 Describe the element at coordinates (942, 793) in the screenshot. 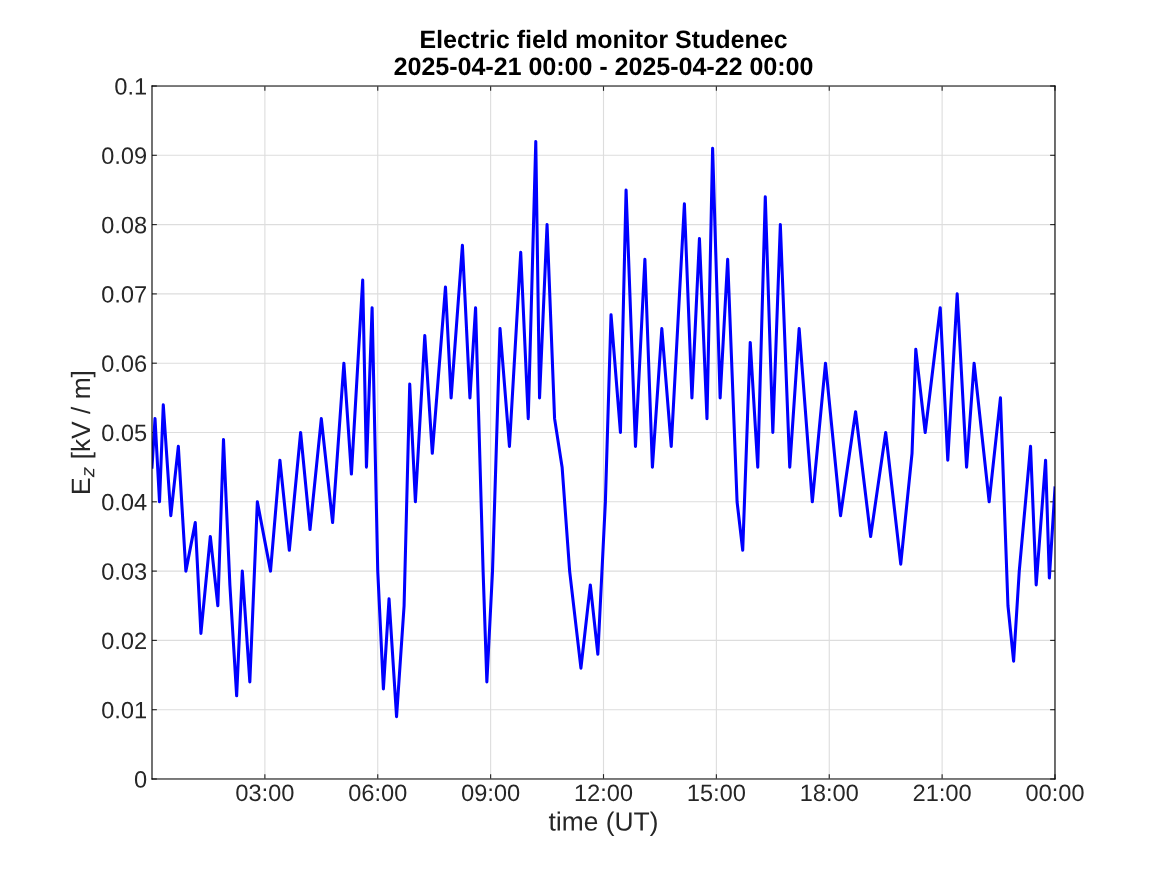

I see `x-tick-label: 21:00` at that location.